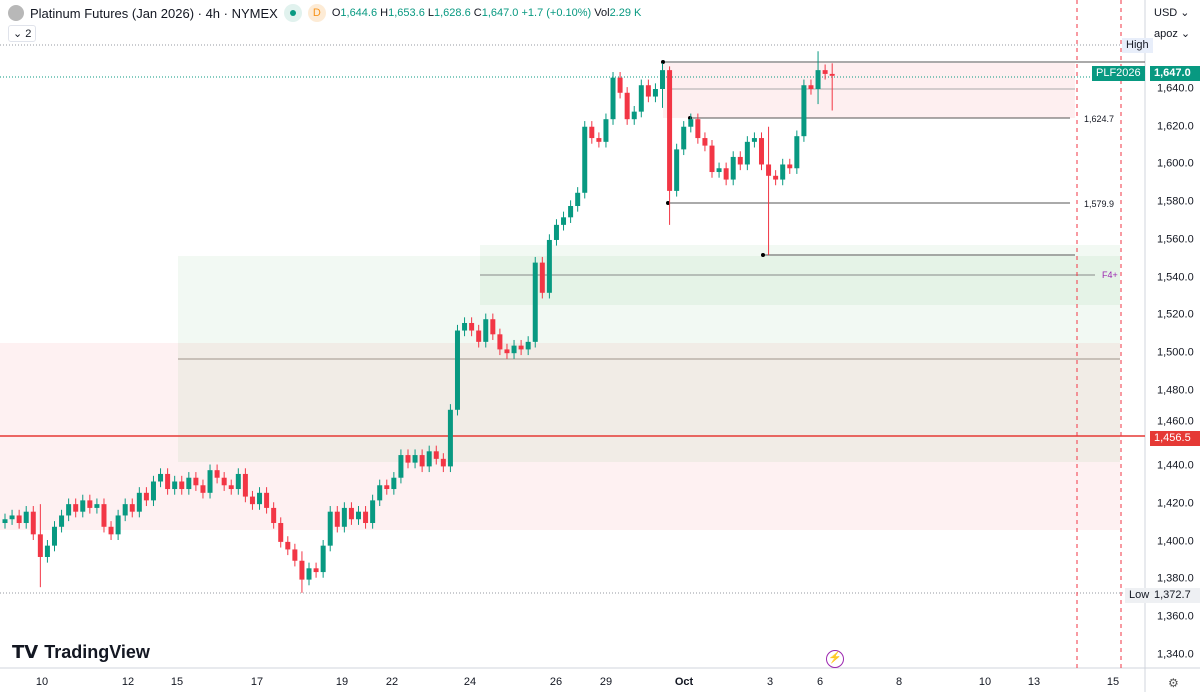  Describe the element at coordinates (1175, 541) in the screenshot. I see `y-tick: 1,400.0` at that location.